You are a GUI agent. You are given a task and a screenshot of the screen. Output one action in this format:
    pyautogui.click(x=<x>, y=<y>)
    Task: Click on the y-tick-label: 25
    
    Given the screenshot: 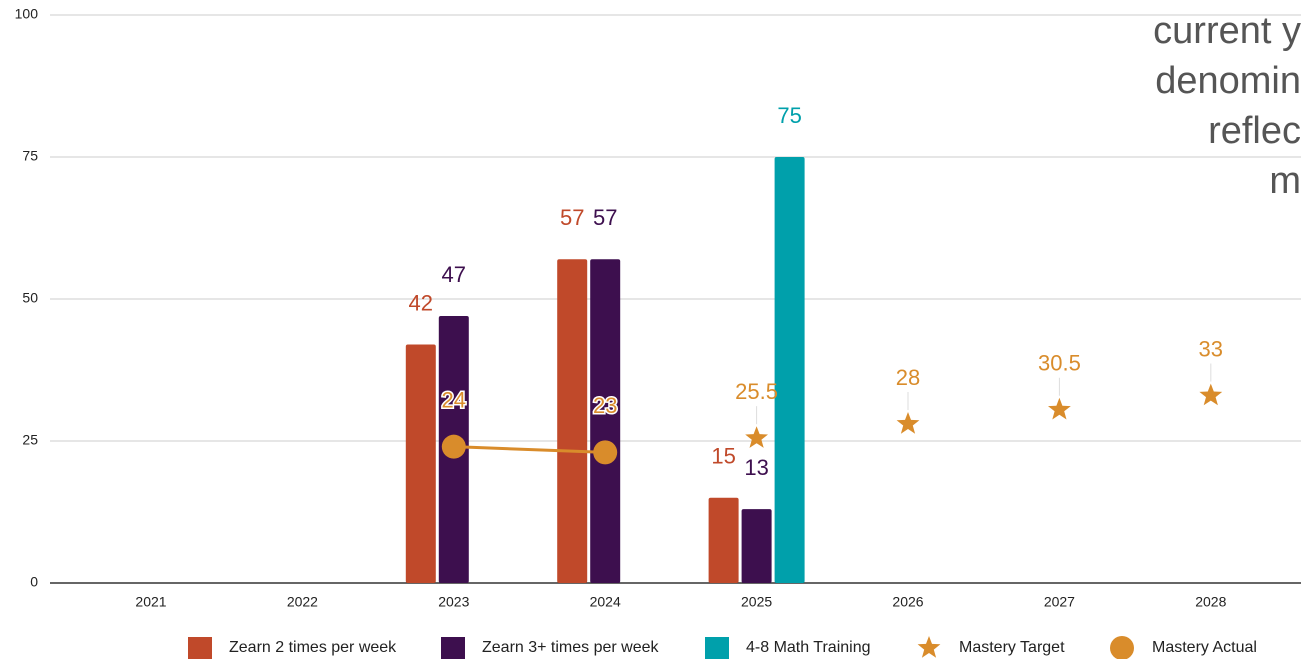 What is the action you would take?
    pyautogui.click(x=30, y=440)
    